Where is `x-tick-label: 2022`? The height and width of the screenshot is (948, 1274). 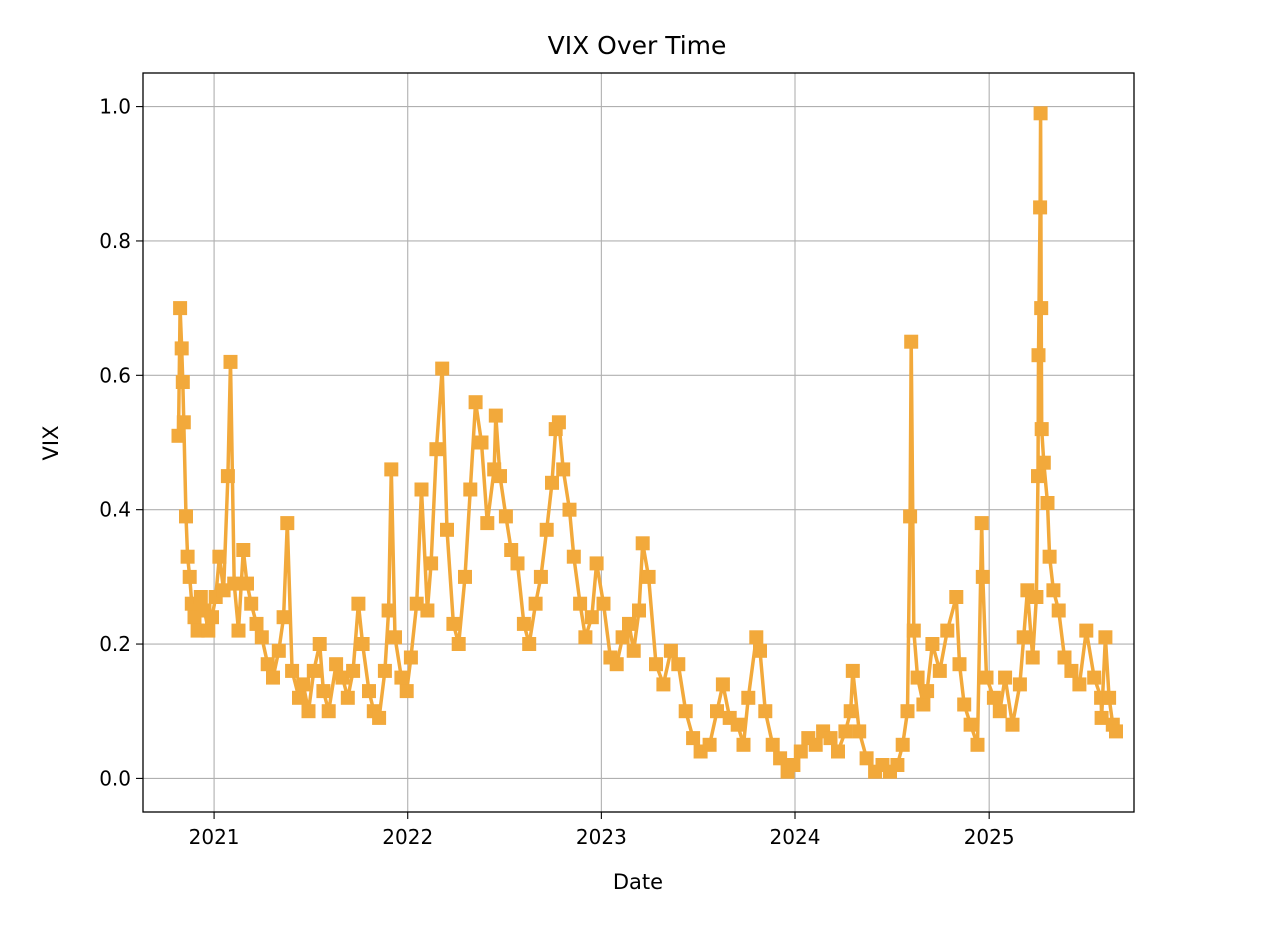 x-tick-label: 2022 is located at coordinates (407, 837).